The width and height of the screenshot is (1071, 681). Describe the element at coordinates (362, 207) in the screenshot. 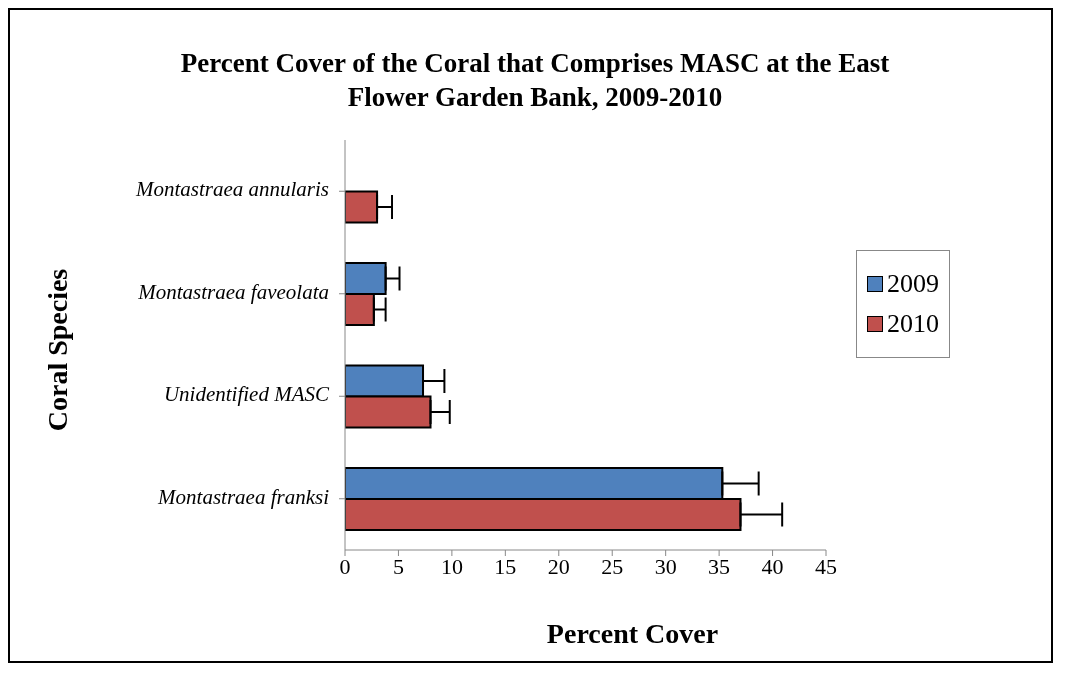

I see `bar` at that location.